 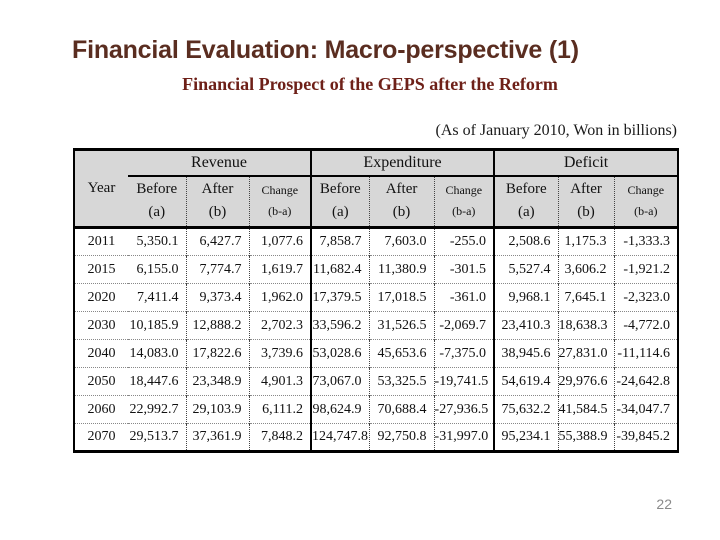 I want to click on year-column-header: Year, so click(x=101, y=189).